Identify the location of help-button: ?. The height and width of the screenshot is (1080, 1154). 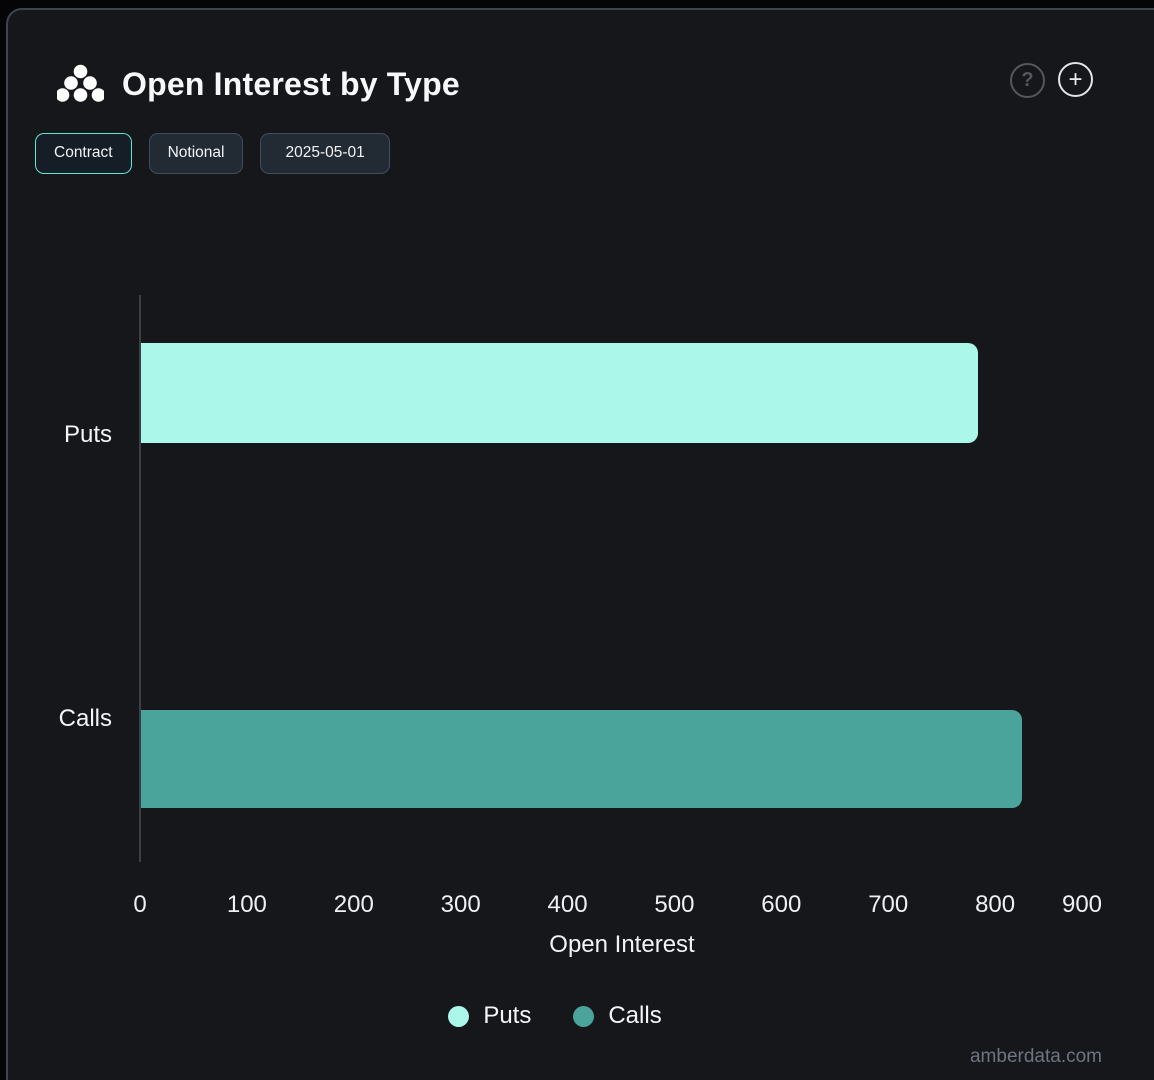
(1027, 80).